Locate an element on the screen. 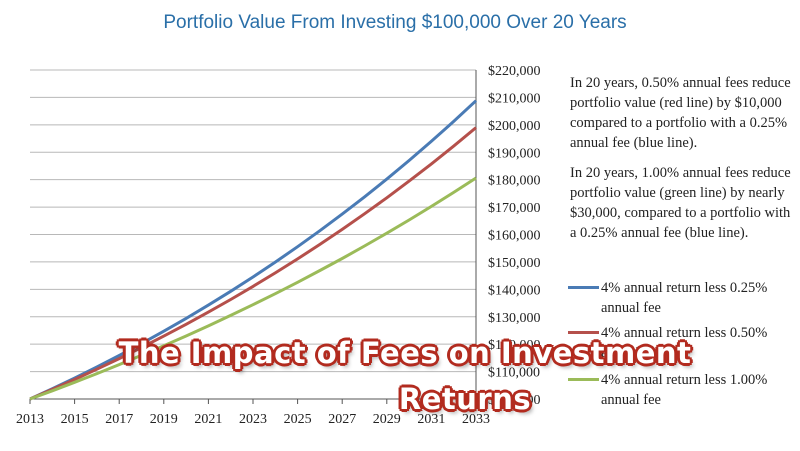 This screenshot has width=800, height=451. legend-label: 4% annual return less 1.00% annual fee is located at coordinates (684, 390).